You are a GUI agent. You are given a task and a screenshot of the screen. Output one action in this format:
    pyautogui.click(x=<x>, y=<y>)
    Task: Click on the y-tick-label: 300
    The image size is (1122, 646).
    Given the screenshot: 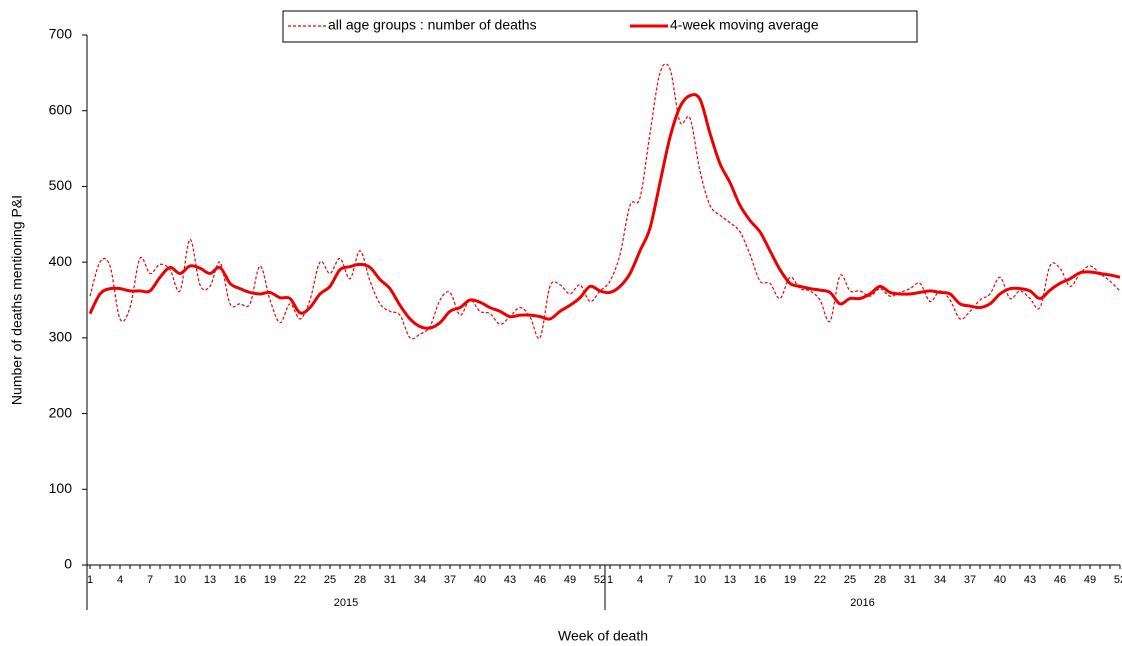 What is the action you would take?
    pyautogui.click(x=61, y=337)
    